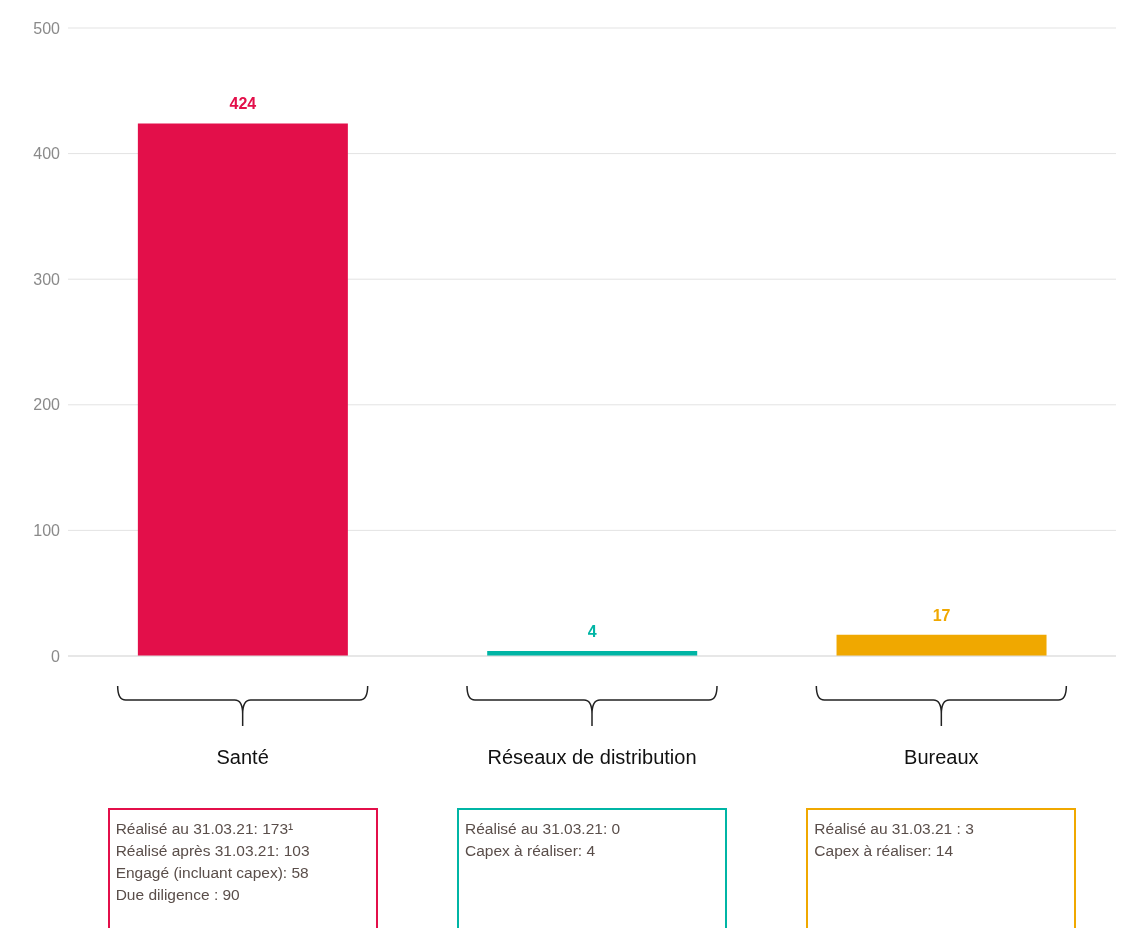 This screenshot has height=935, width=1144. Describe the element at coordinates (56, 656) in the screenshot. I see `y-tick-label: 0` at that location.